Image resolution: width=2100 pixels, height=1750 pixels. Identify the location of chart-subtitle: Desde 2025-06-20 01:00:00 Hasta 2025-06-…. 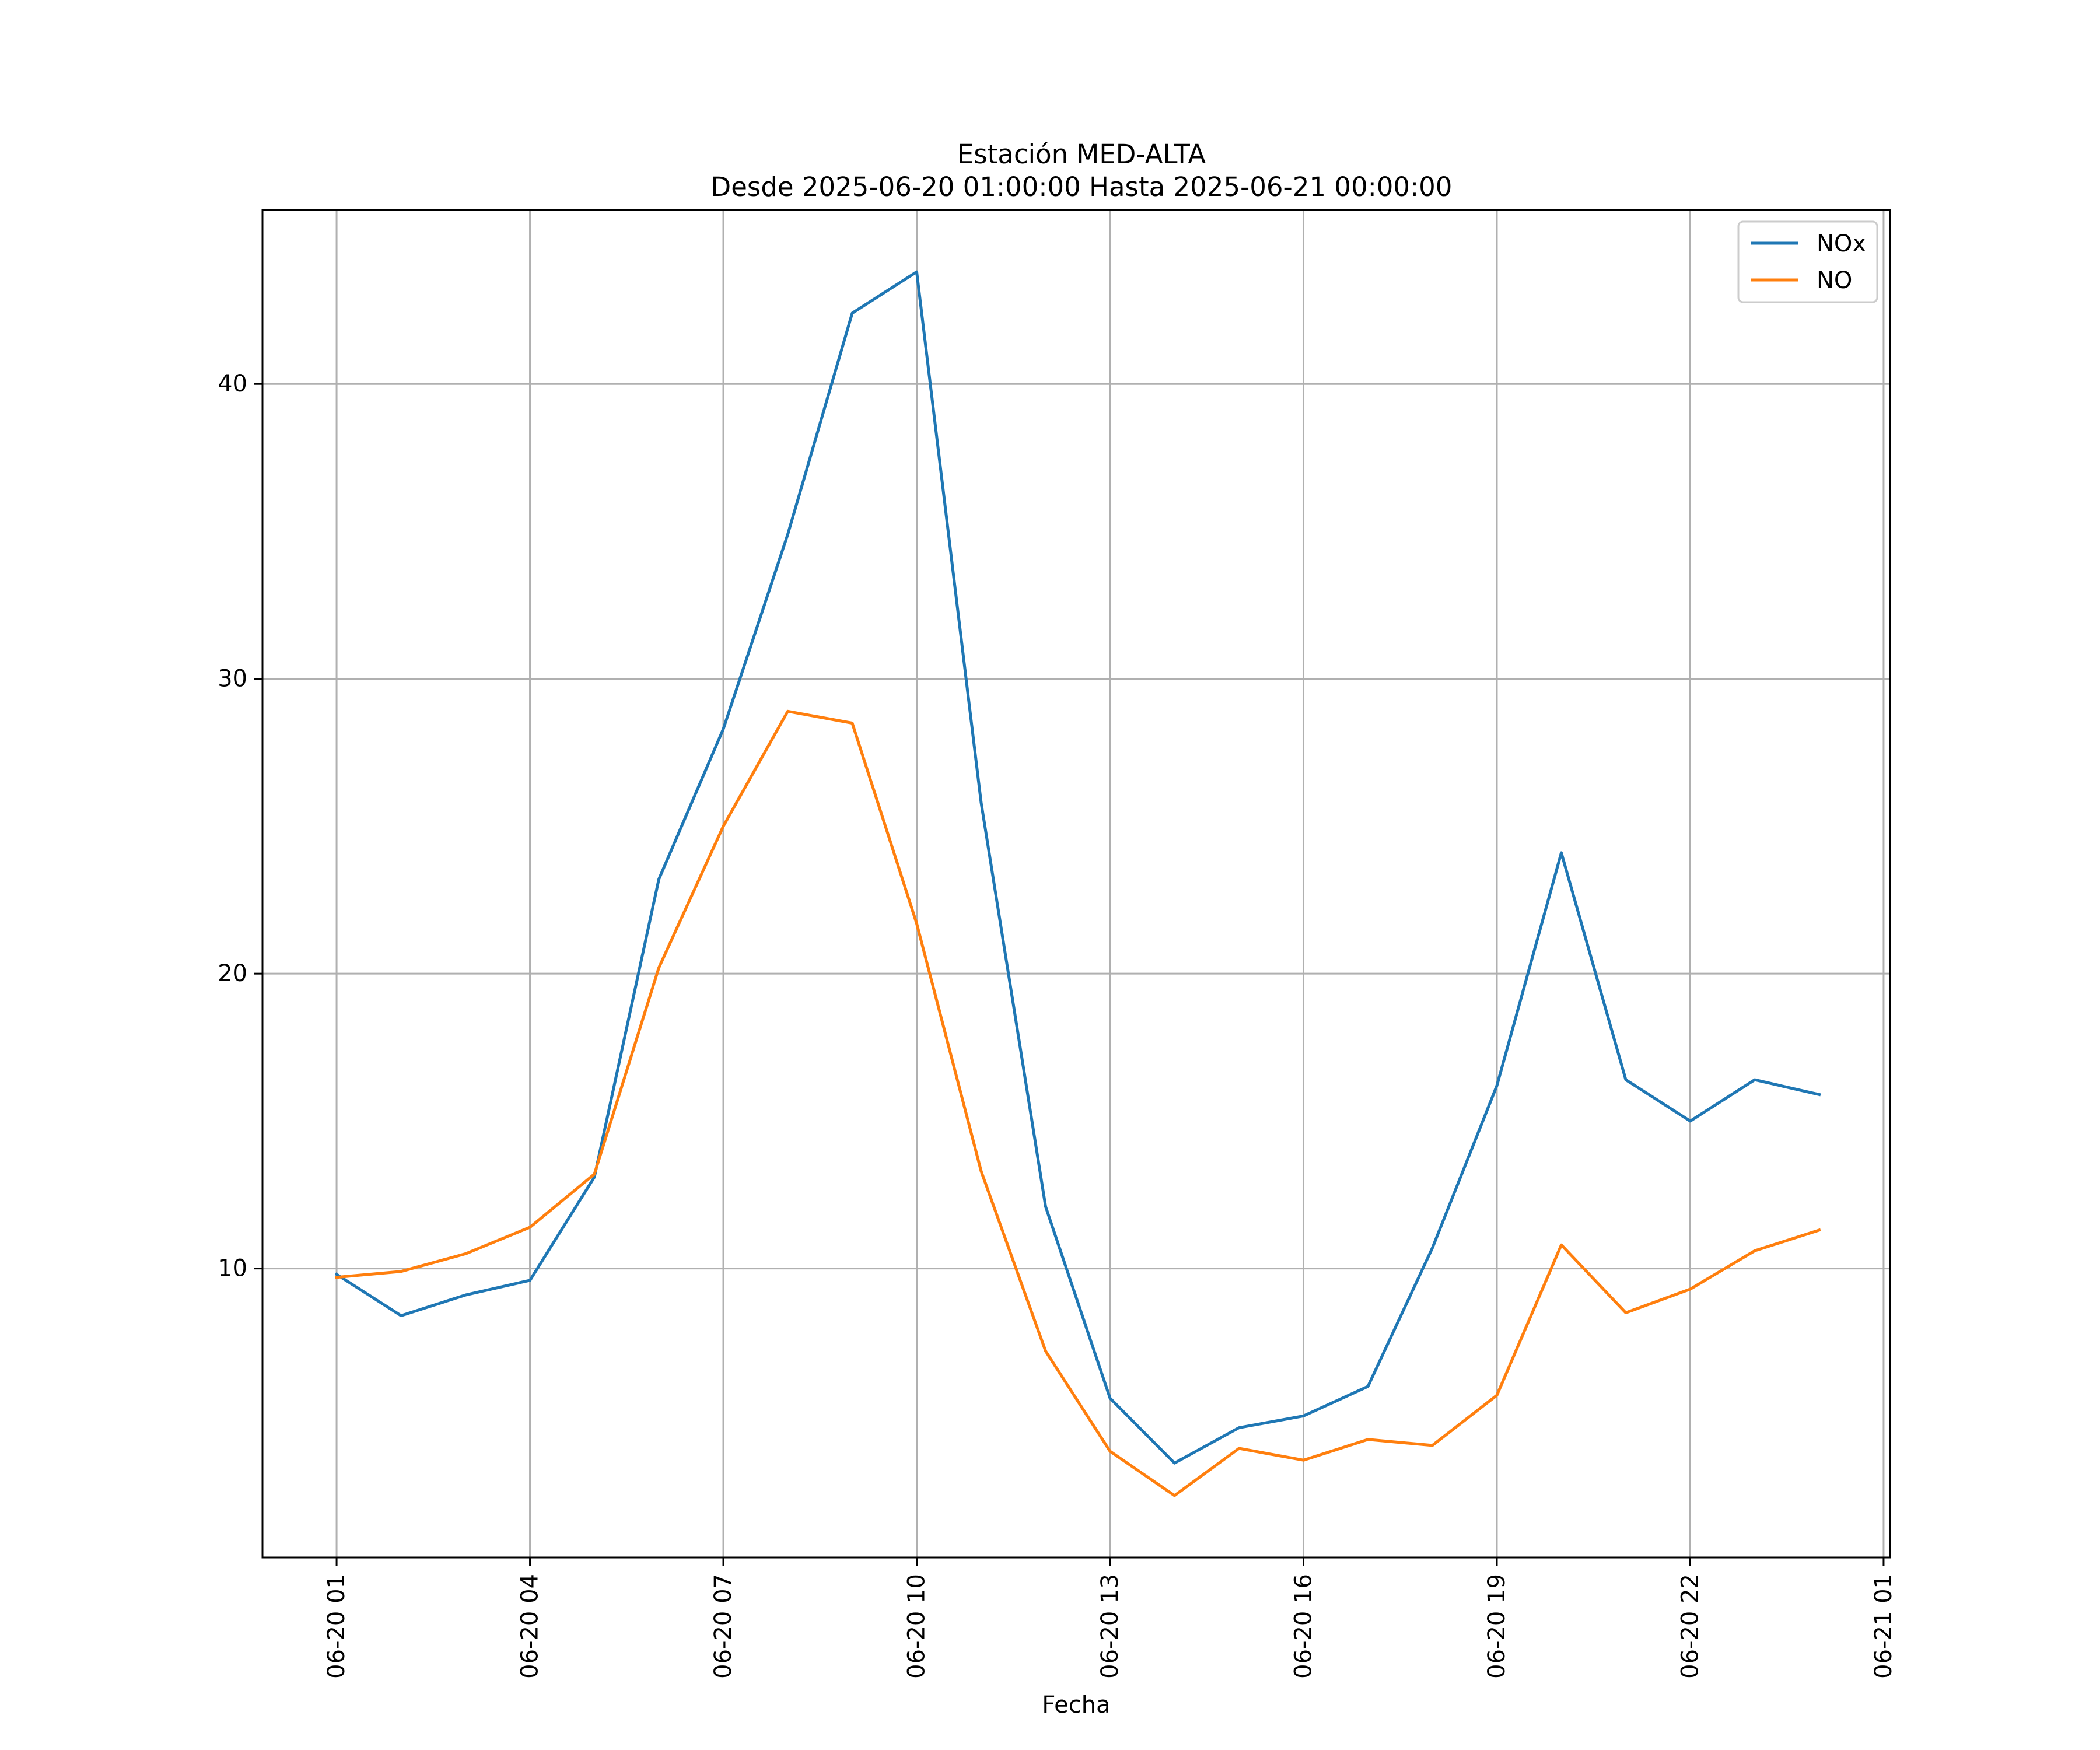
(1081, 187).